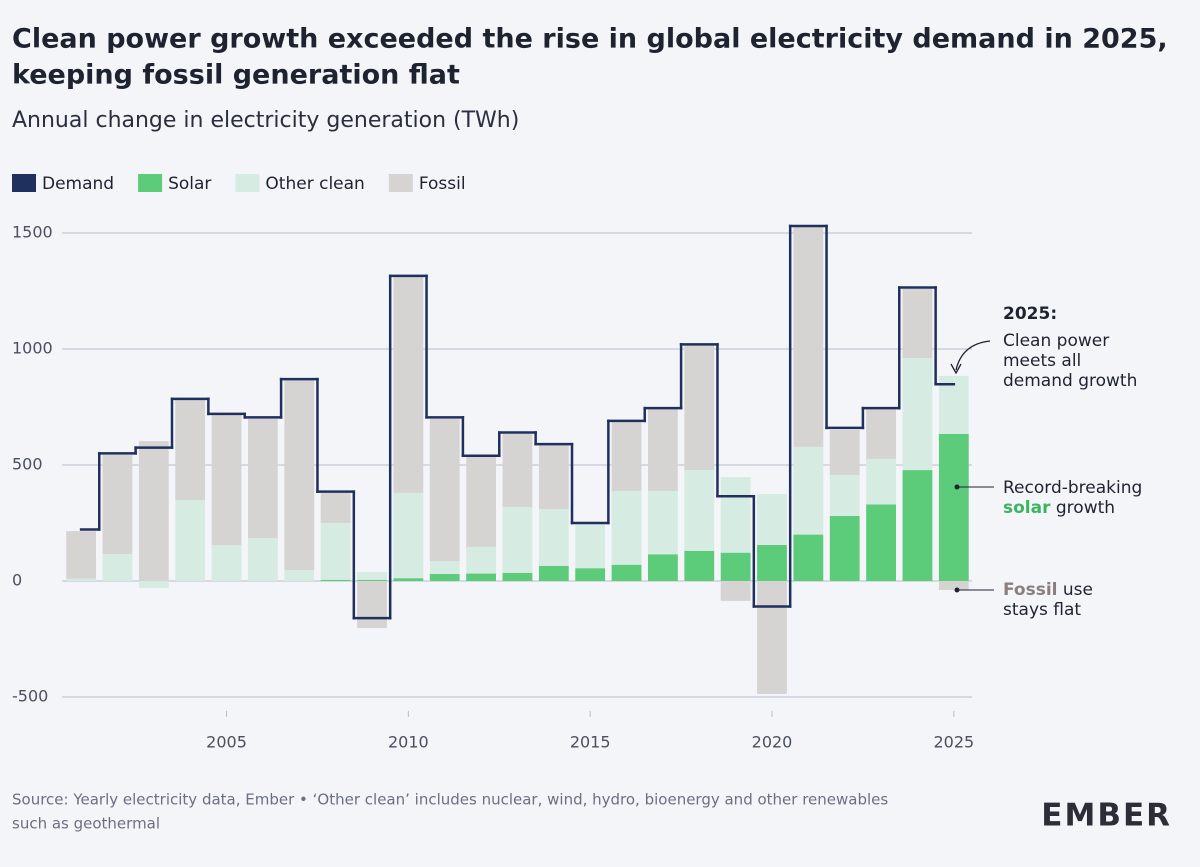 This screenshot has width=1200, height=867. What do you see at coordinates (1070, 381) in the screenshot?
I see `annotation: demand growth` at bounding box center [1070, 381].